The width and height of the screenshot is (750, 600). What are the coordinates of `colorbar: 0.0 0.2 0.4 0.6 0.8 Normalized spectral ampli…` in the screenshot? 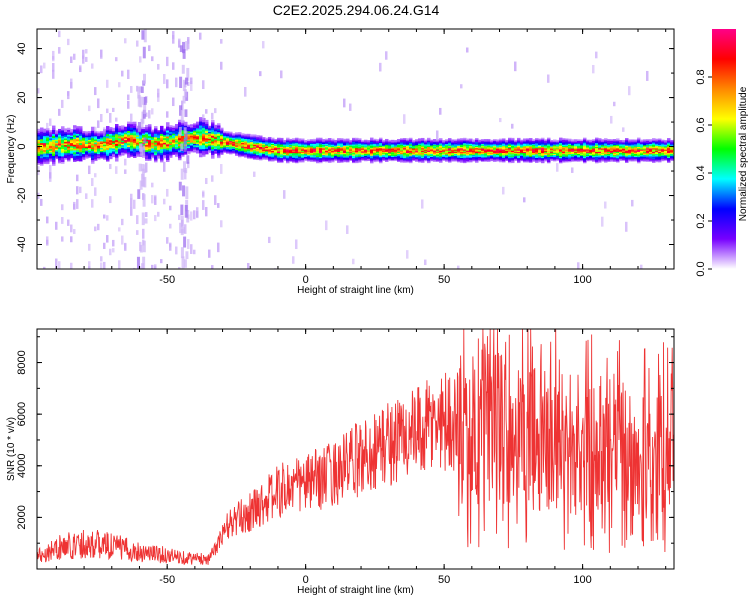 It's located at (722, 153).